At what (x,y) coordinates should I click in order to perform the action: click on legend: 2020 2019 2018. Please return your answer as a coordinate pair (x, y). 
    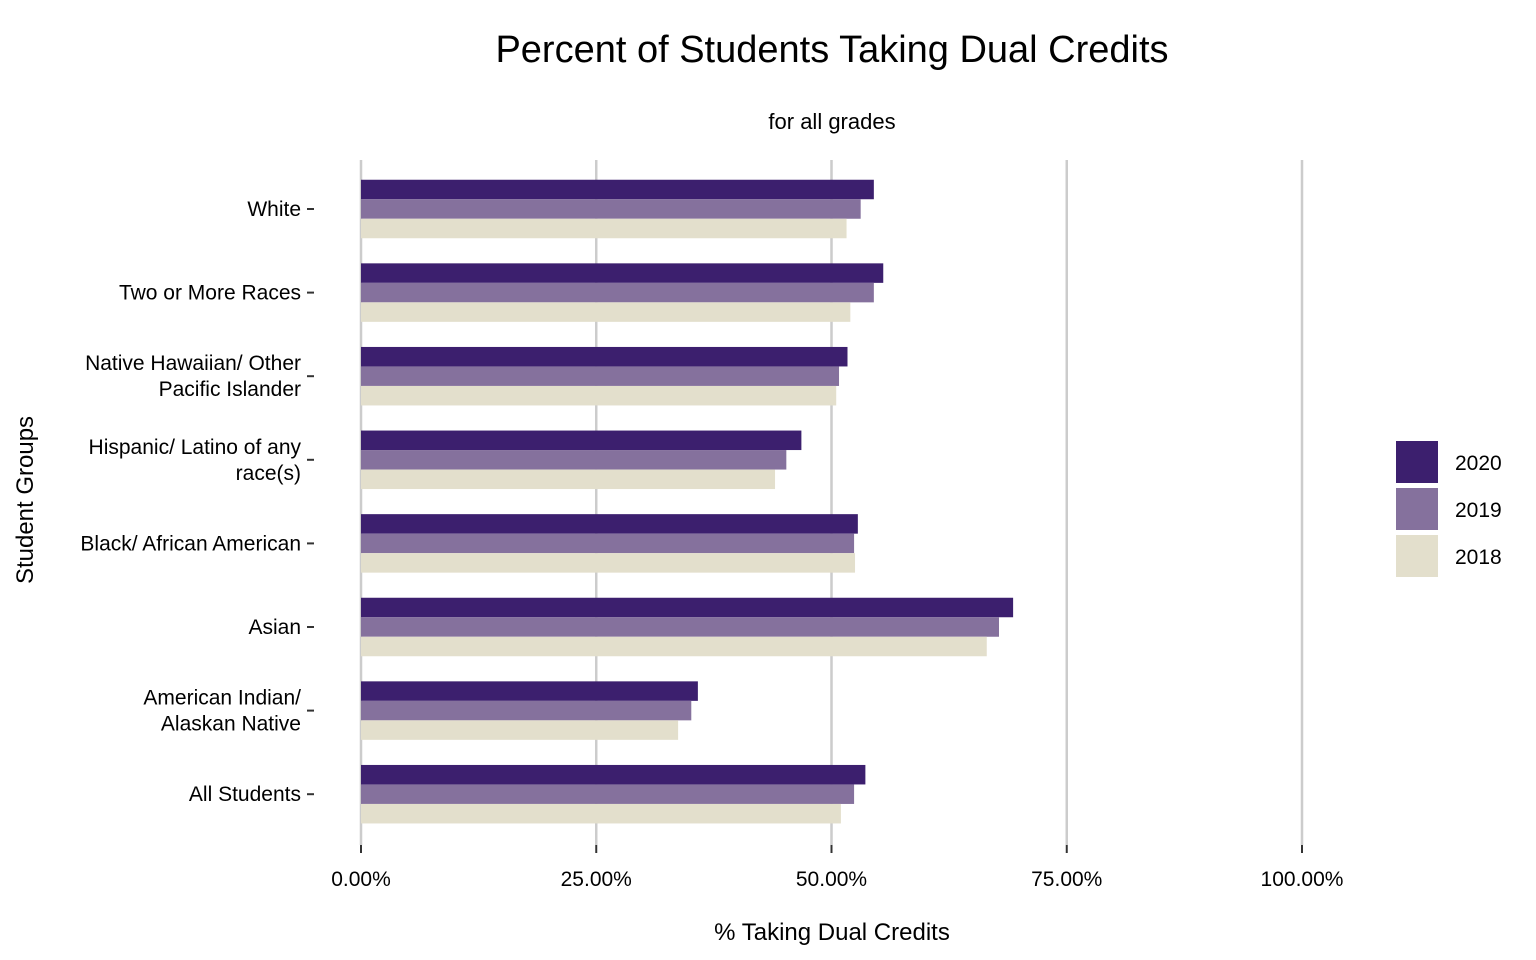
    Looking at the image, I should click on (1449, 509).